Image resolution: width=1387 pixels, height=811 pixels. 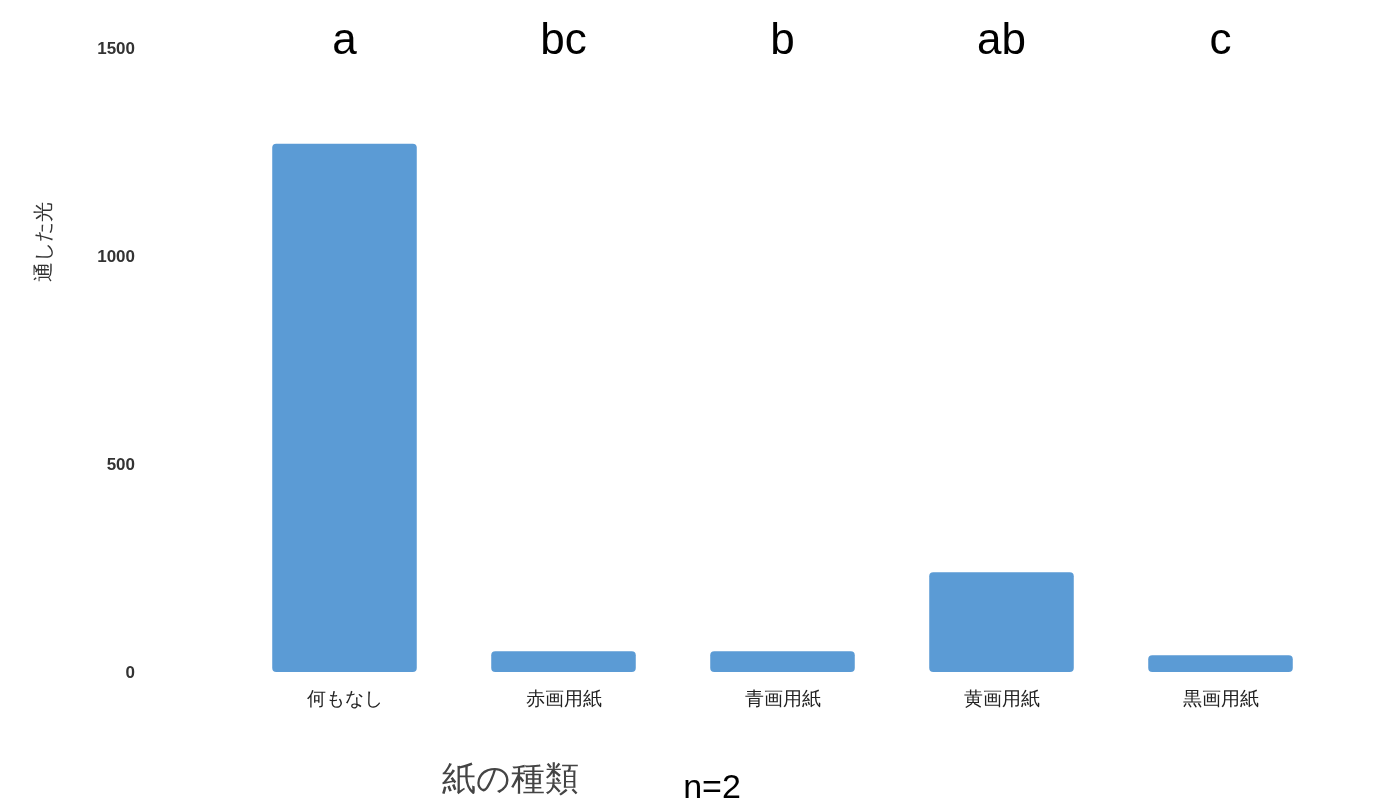 What do you see at coordinates (130, 672) in the screenshot?
I see `y-tick-label: 0` at bounding box center [130, 672].